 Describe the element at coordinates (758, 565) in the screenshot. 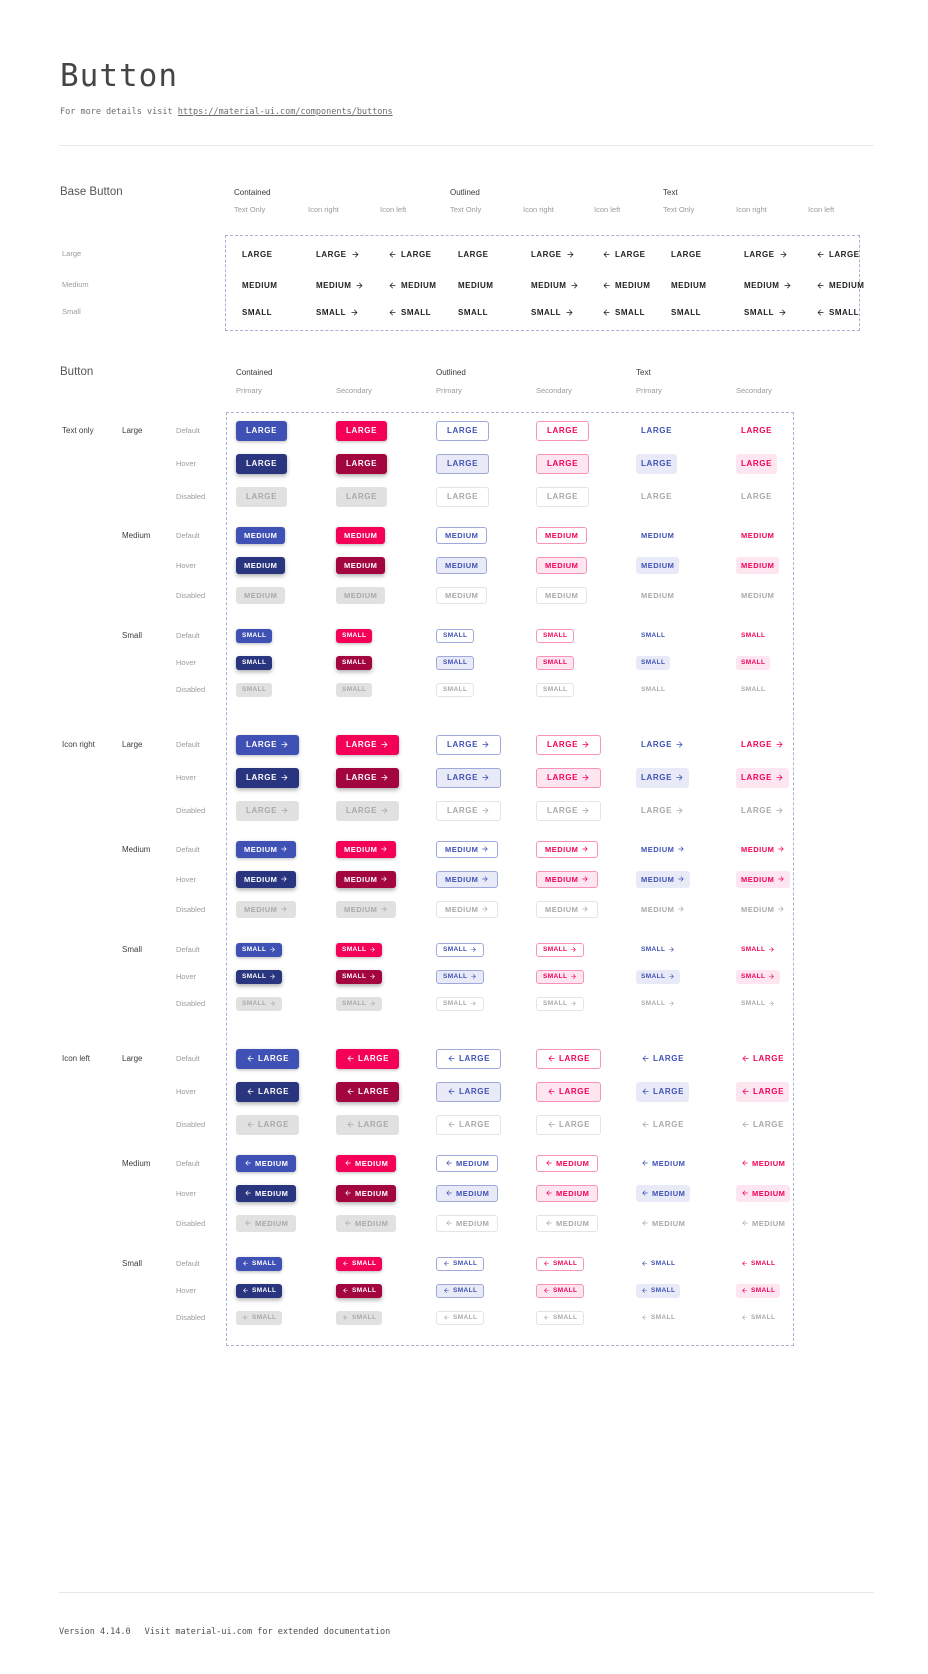

I see `text-secondary-hover-medium-button: MEDIUM` at that location.